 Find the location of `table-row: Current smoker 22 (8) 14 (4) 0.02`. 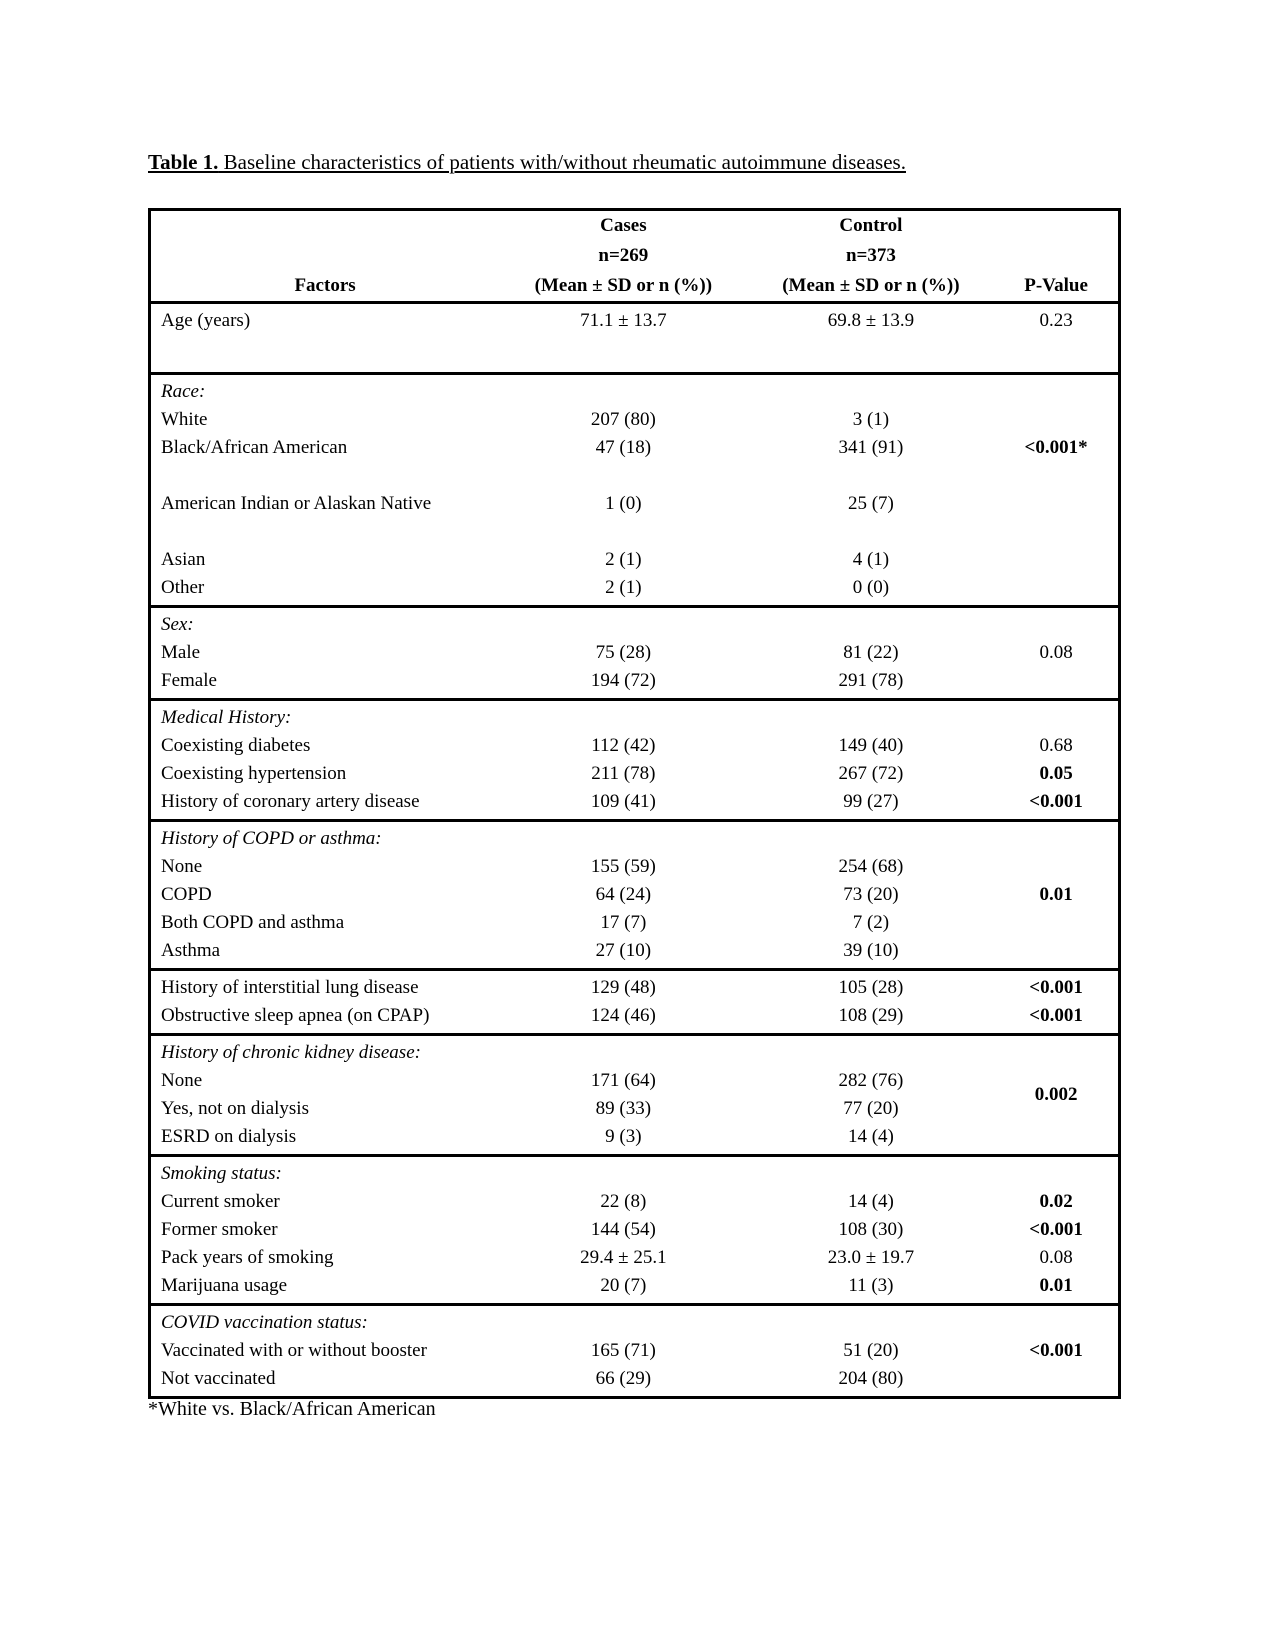

table-row: Current smoker 22 (8) 14 (4) 0.02 is located at coordinates (634, 1202).